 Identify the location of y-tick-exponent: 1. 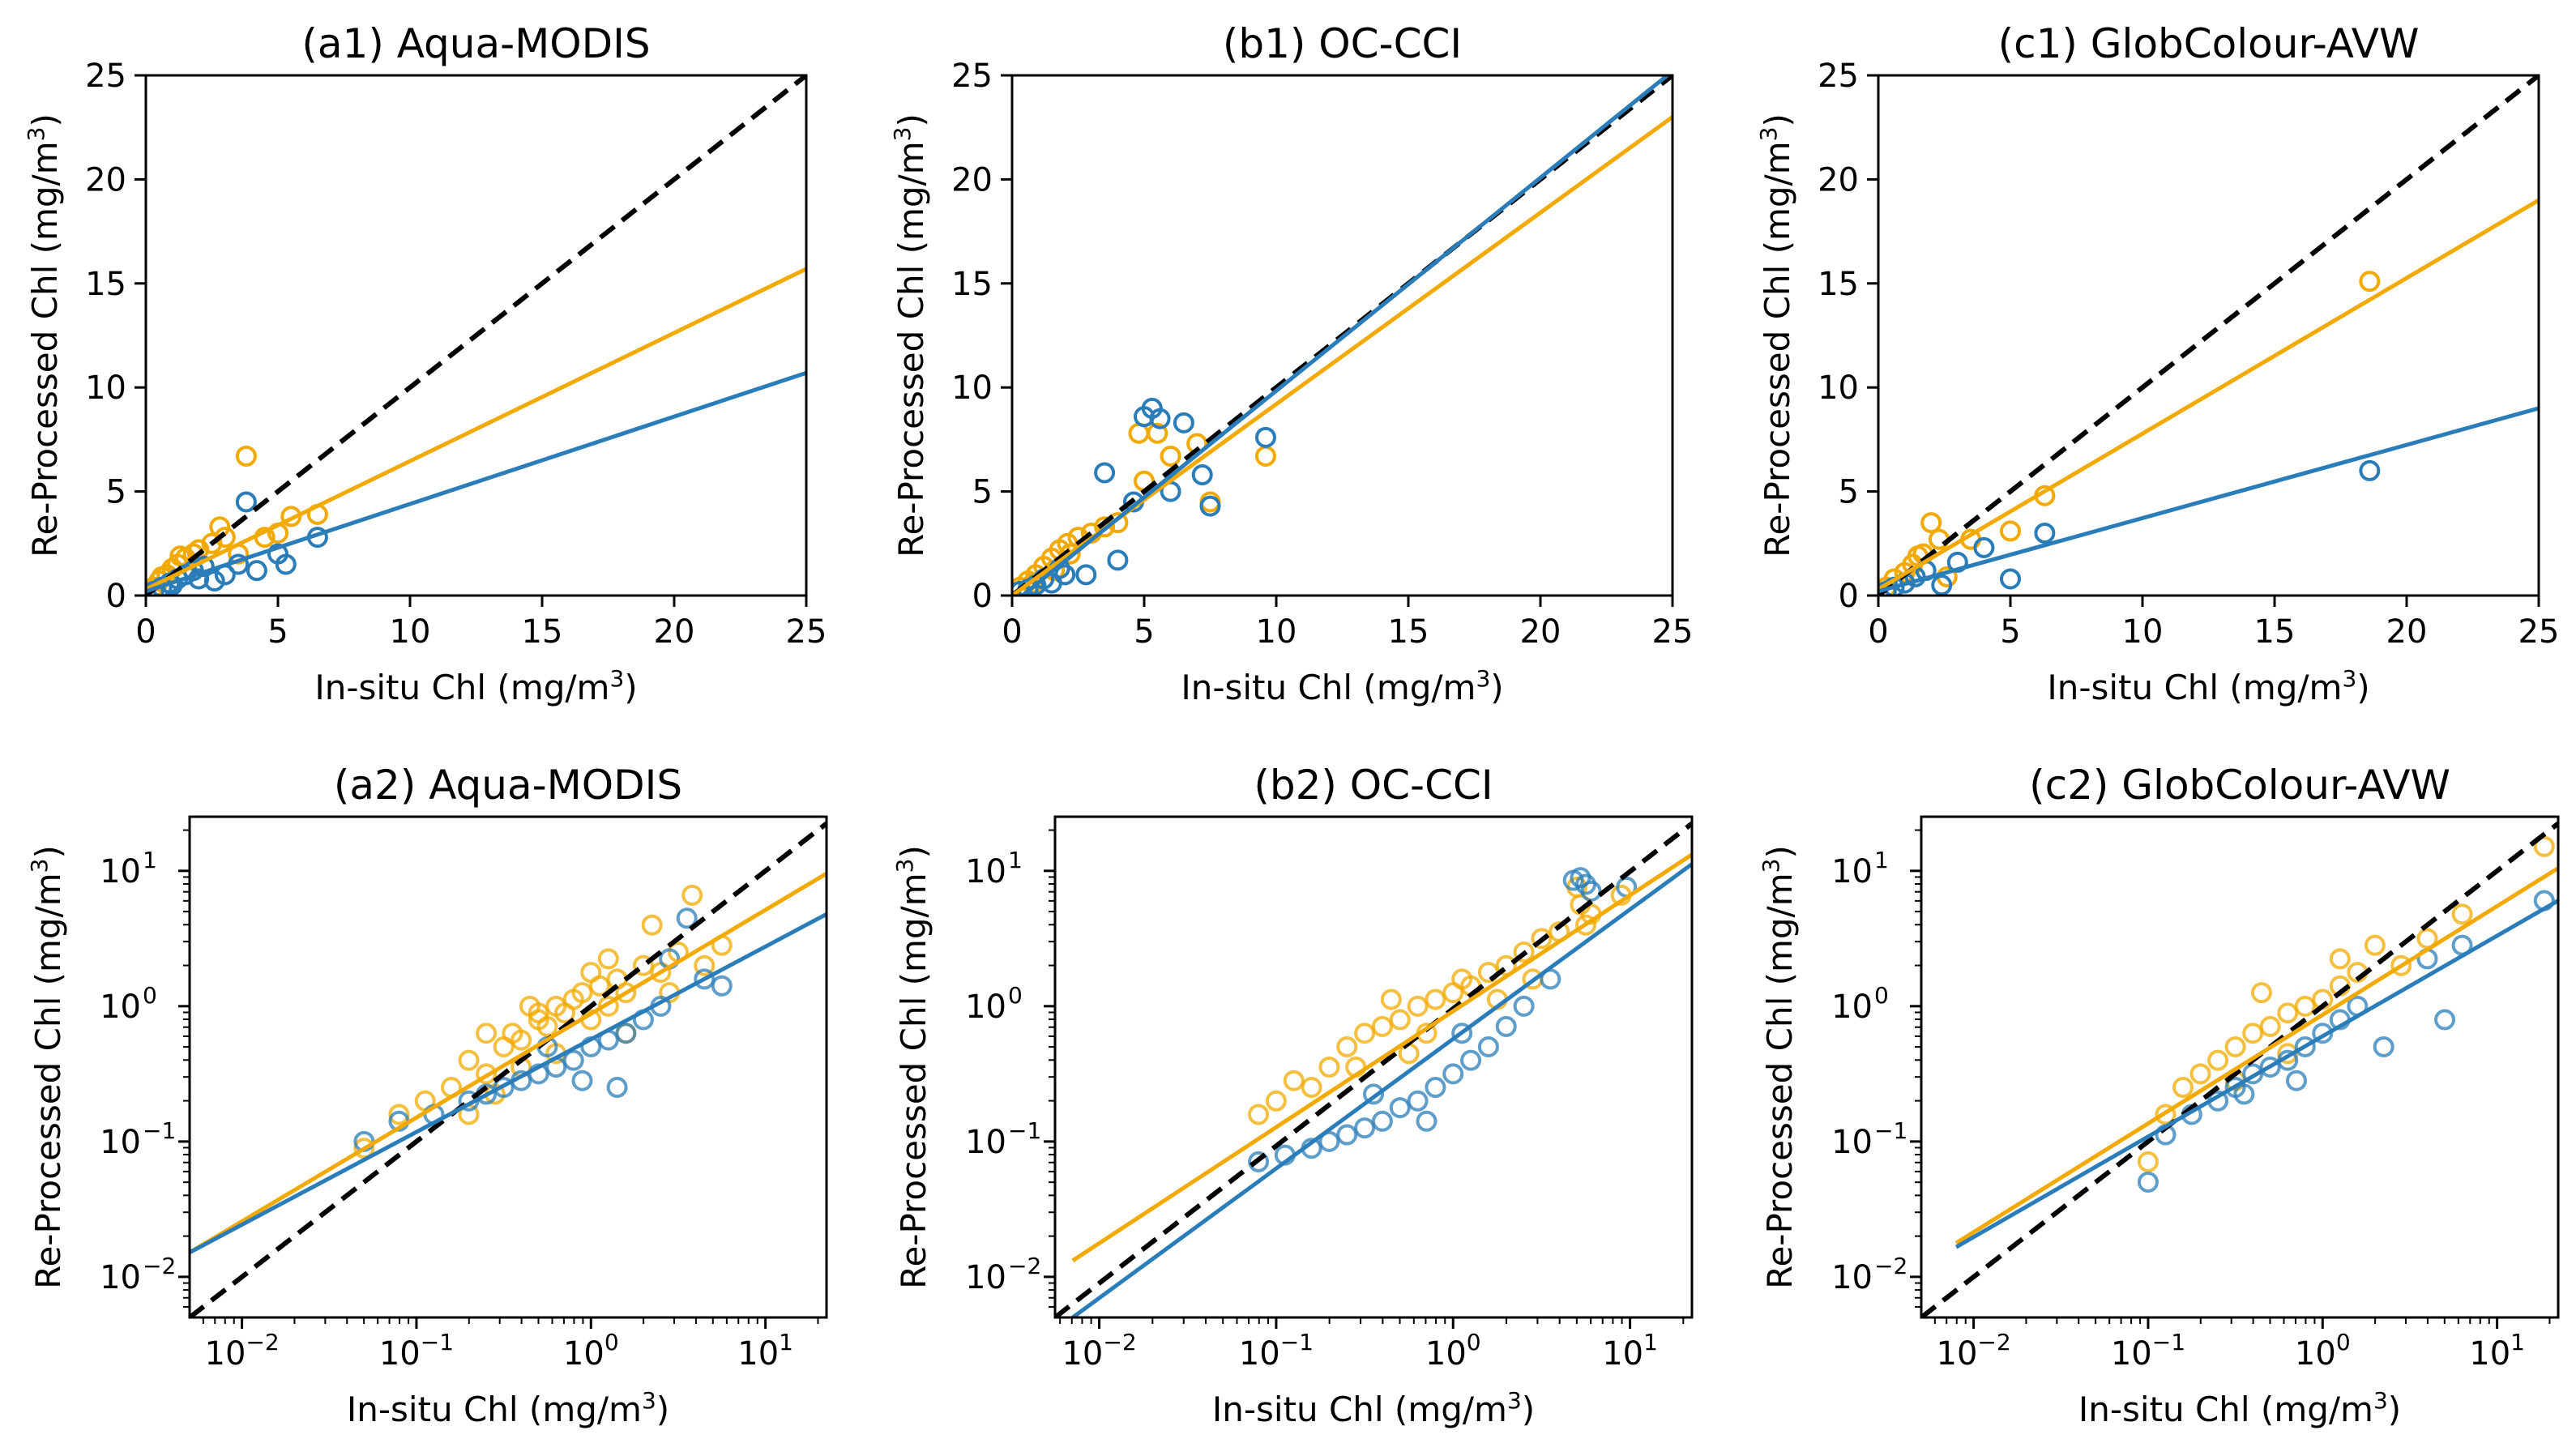
(1881, 860).